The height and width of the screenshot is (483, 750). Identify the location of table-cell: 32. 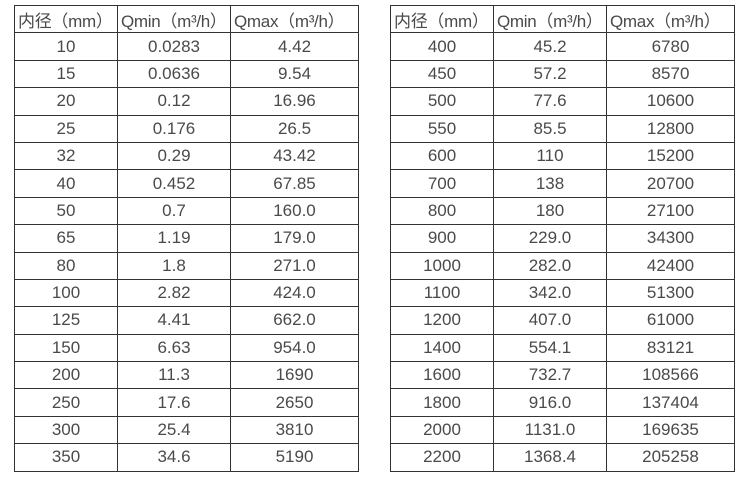
(66, 156).